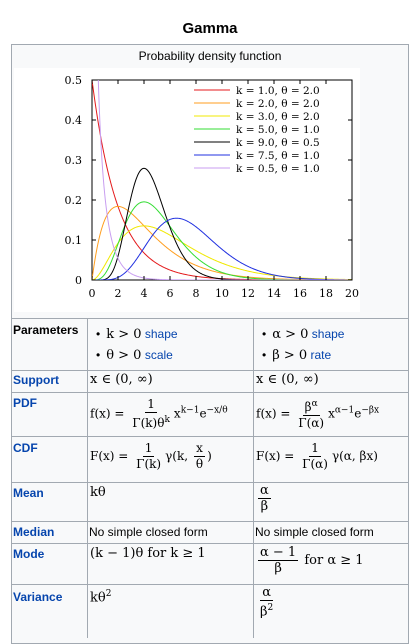 This screenshot has width=420, height=644. Describe the element at coordinates (161, 334) in the screenshot. I see `shape-link: shape` at that location.